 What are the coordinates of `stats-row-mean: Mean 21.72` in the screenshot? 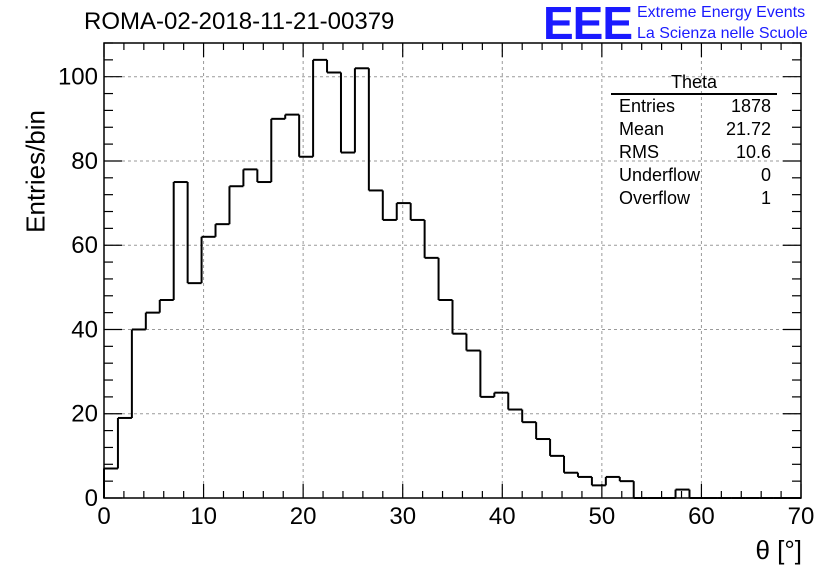 It's located at (694, 129).